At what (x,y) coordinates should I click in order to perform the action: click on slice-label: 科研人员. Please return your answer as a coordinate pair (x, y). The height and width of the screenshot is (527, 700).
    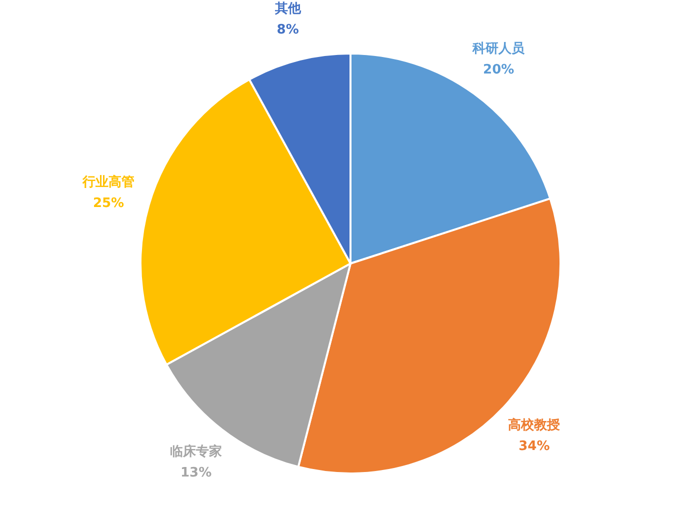
    Looking at the image, I should click on (499, 49).